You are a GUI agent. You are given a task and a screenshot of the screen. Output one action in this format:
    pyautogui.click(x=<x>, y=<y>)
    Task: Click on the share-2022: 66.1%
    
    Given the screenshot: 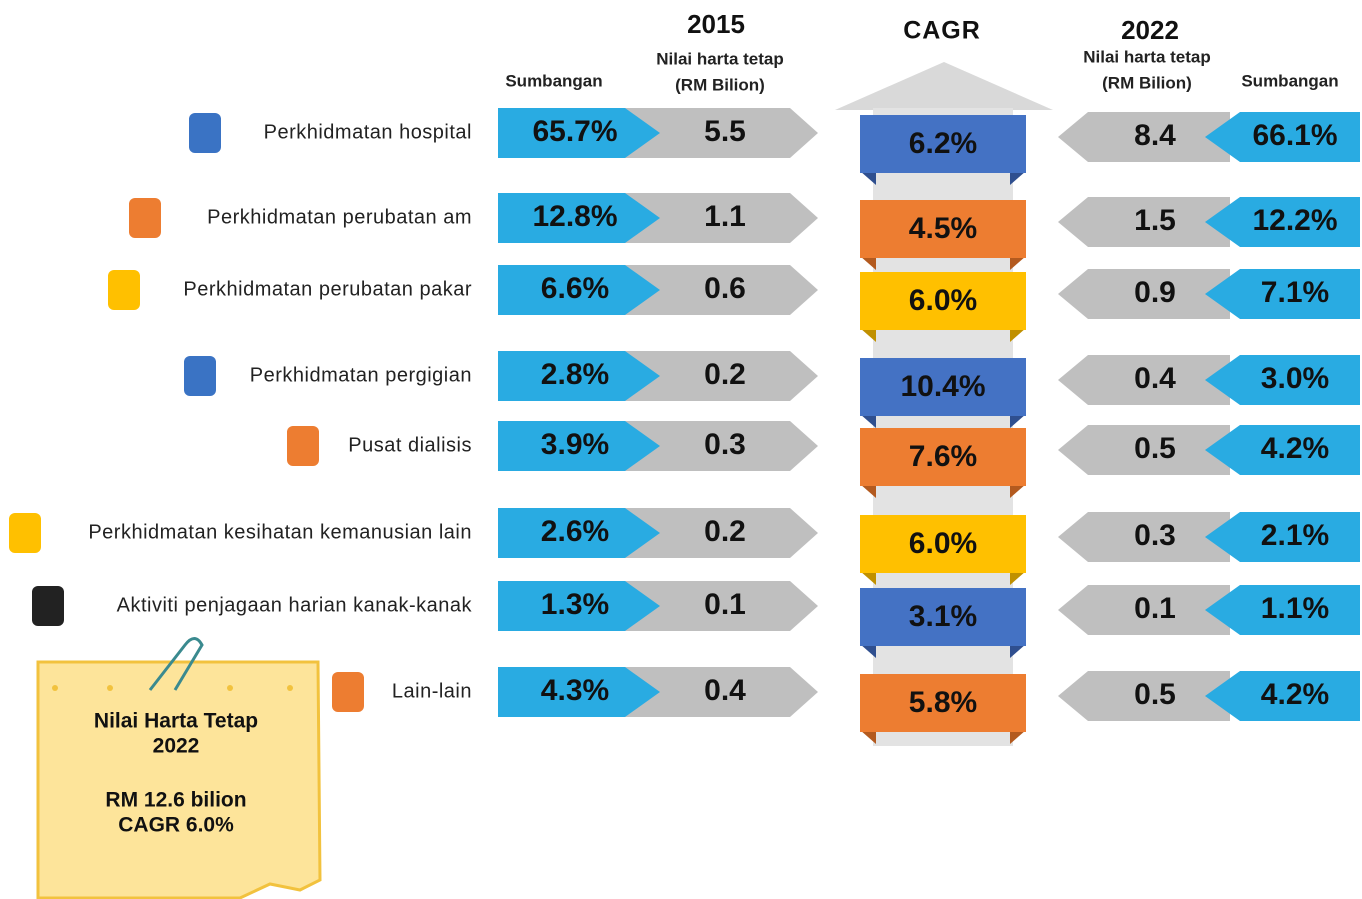 What is the action you would take?
    pyautogui.click(x=1294, y=135)
    